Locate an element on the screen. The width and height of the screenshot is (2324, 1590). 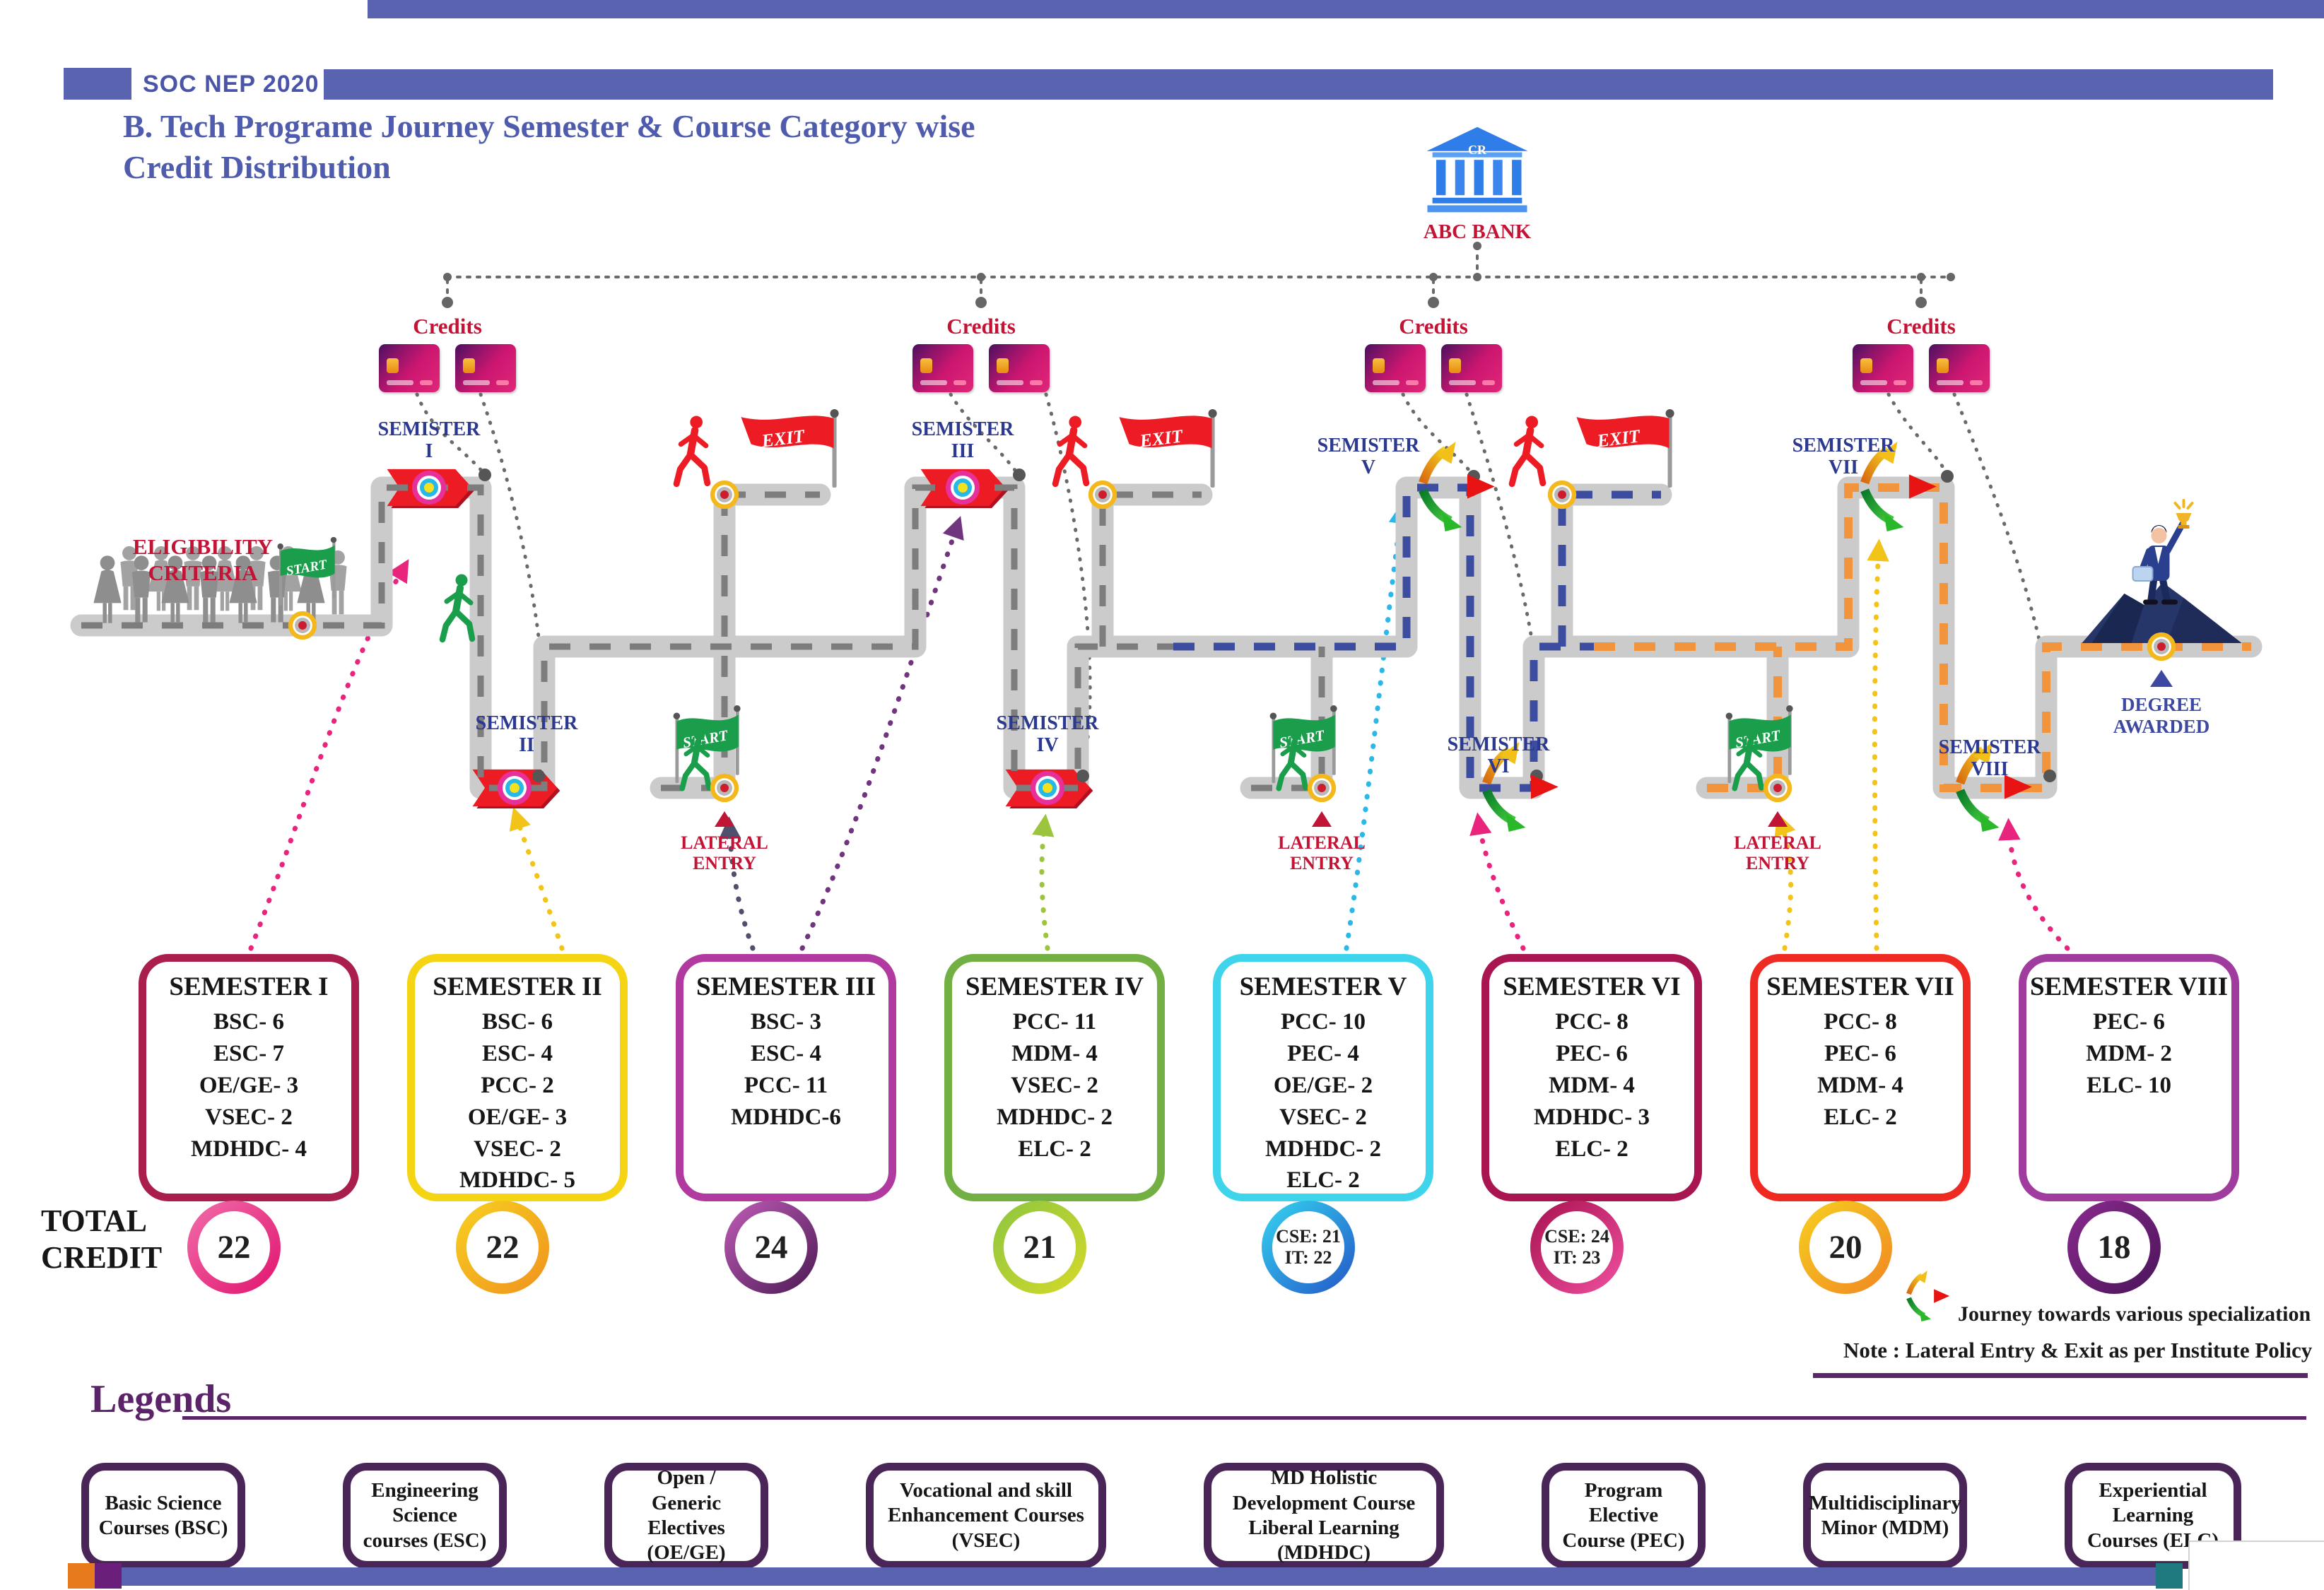
credits-label-1: Credits is located at coordinates (447, 326).